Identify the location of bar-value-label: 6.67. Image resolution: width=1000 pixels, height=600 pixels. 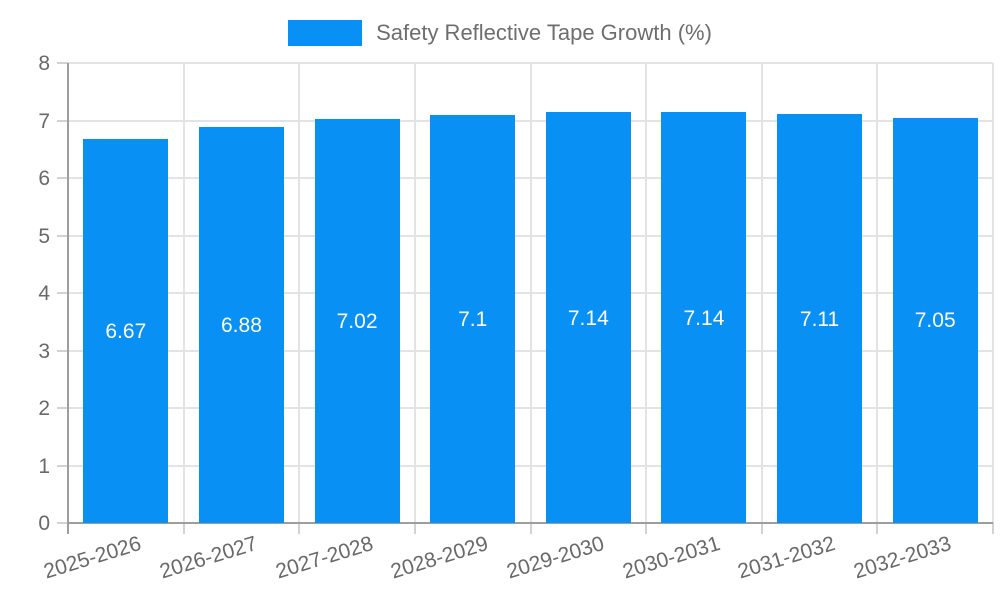
(126, 332).